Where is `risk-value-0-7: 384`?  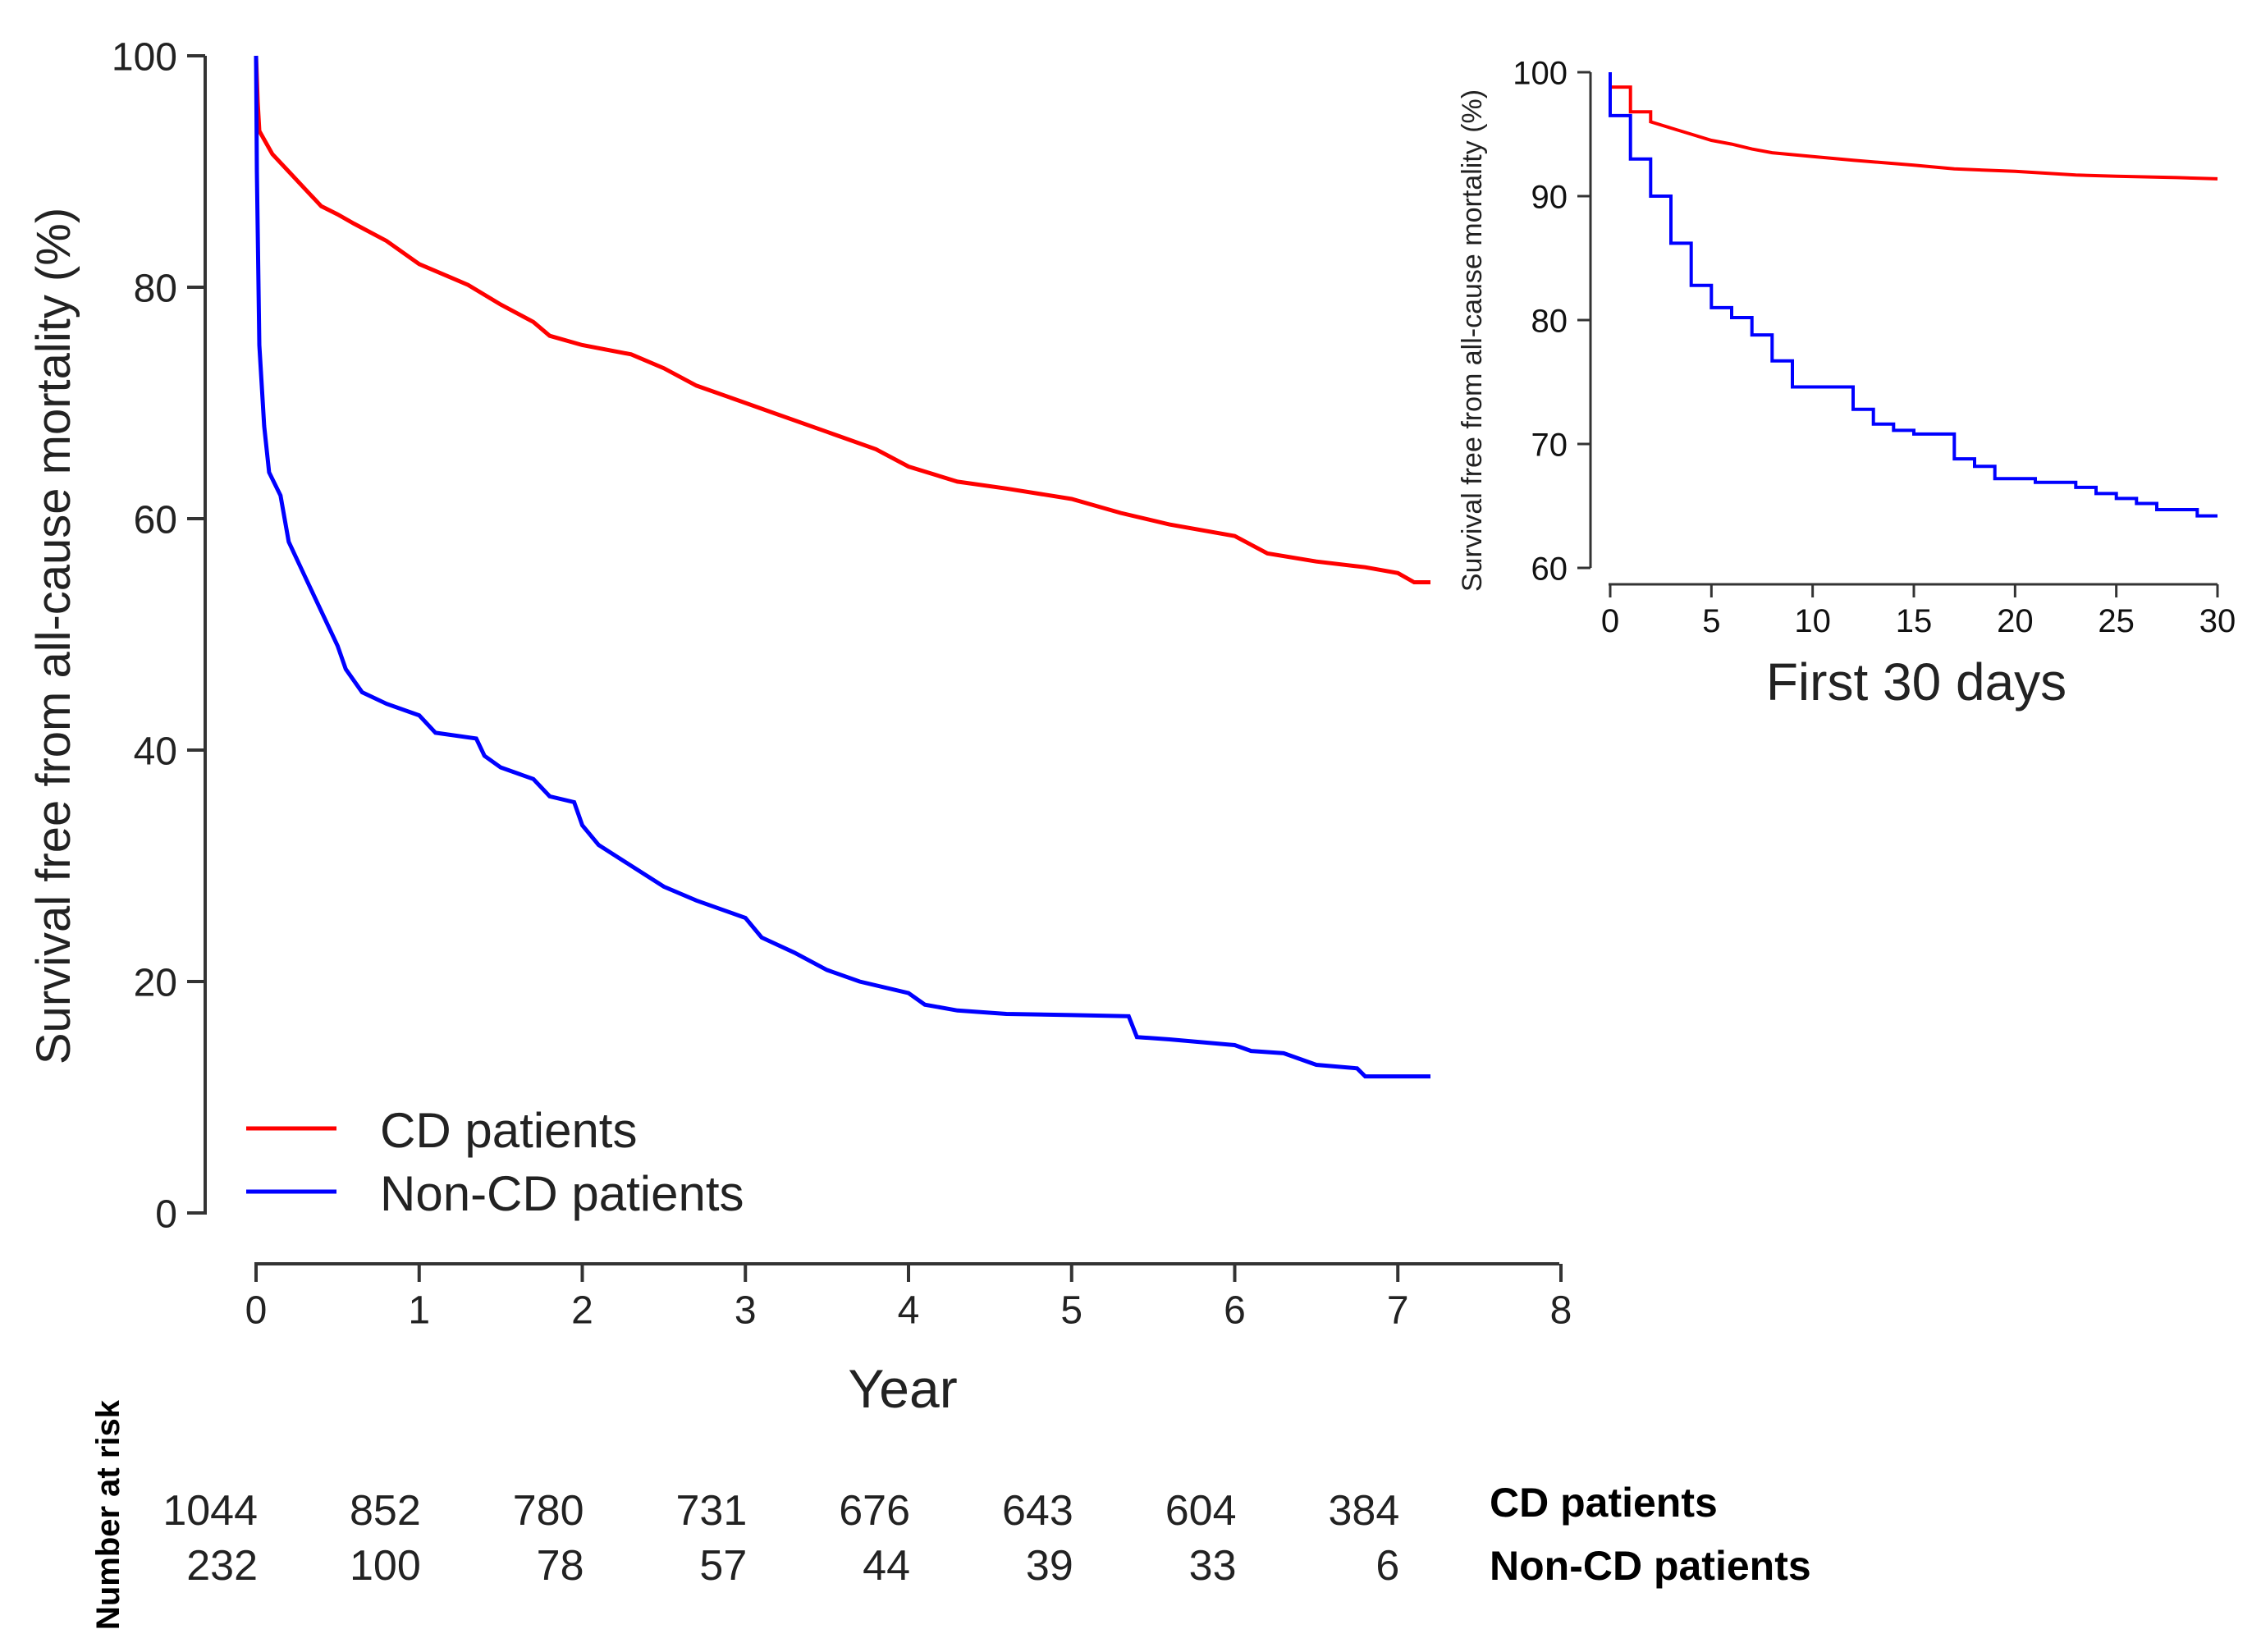
risk-value-0-7: 384 is located at coordinates (1363, 1511).